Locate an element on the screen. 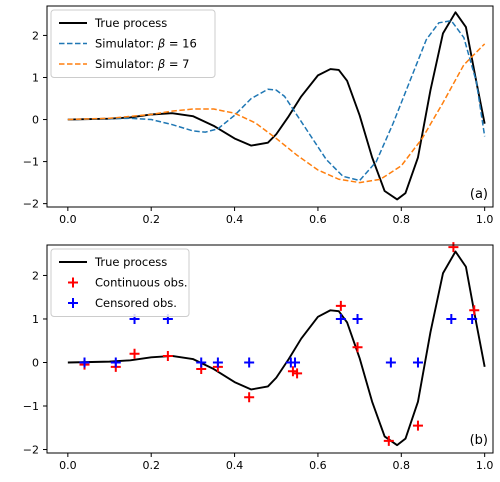  legend-label: Simulator: β = 7 is located at coordinates (142, 64).